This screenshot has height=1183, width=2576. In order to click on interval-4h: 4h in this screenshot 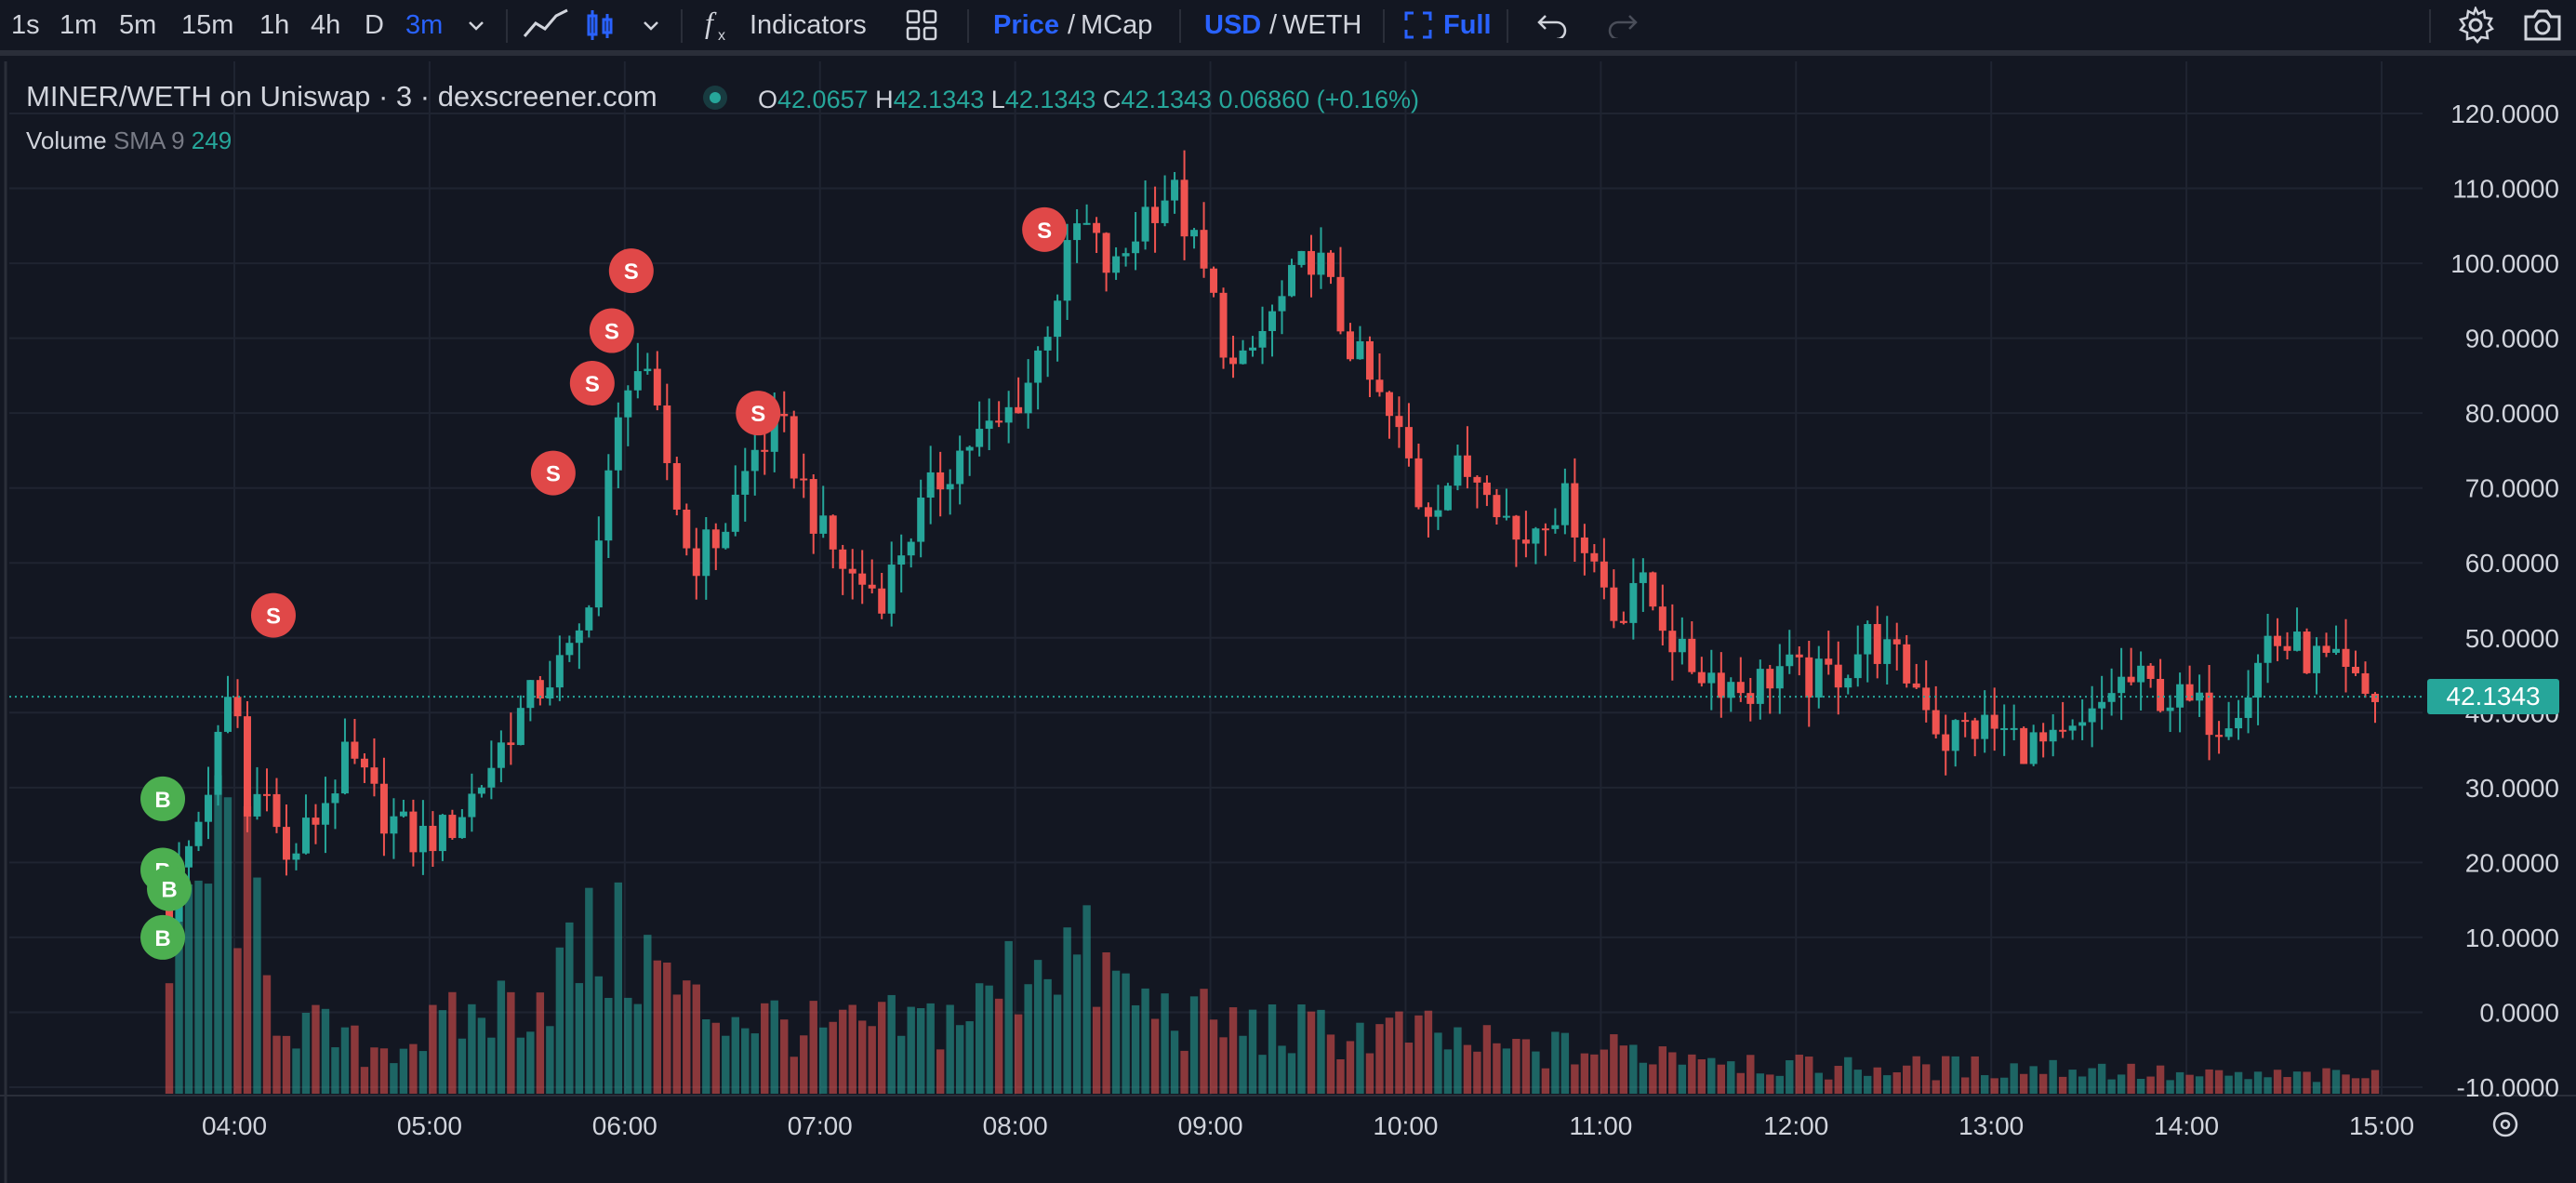, I will do `click(326, 25)`.